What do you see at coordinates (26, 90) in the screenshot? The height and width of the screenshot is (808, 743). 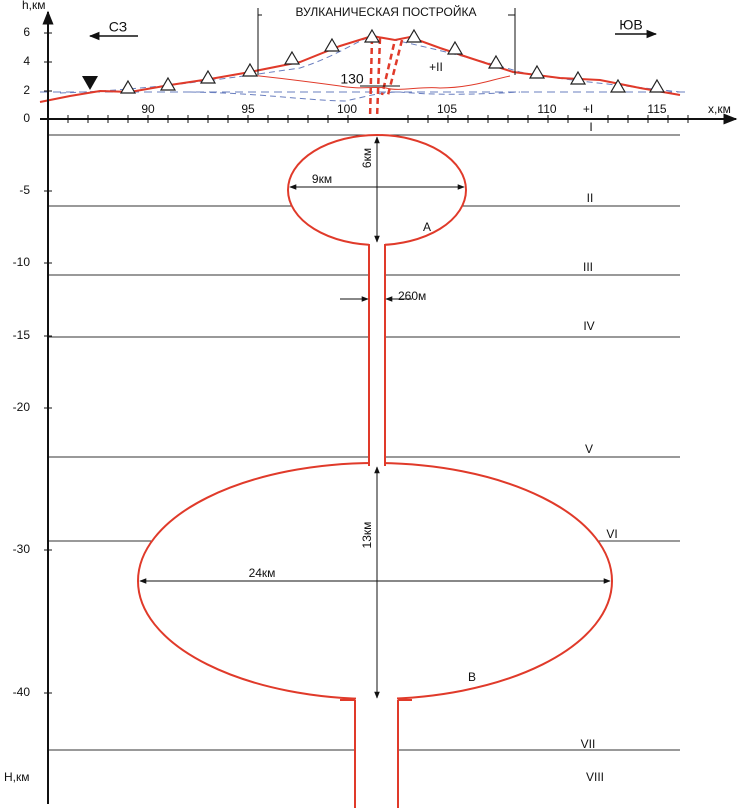 I see `y-tick-label: 2` at bounding box center [26, 90].